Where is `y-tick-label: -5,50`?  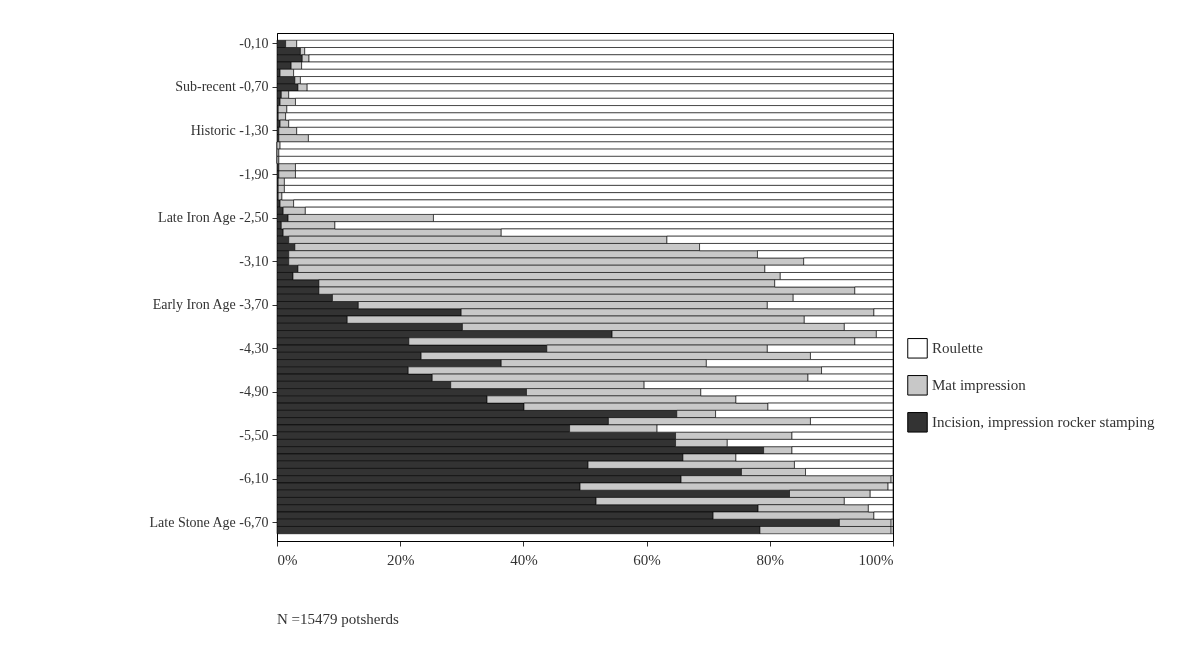 y-tick-label: -5,50 is located at coordinates (254, 435).